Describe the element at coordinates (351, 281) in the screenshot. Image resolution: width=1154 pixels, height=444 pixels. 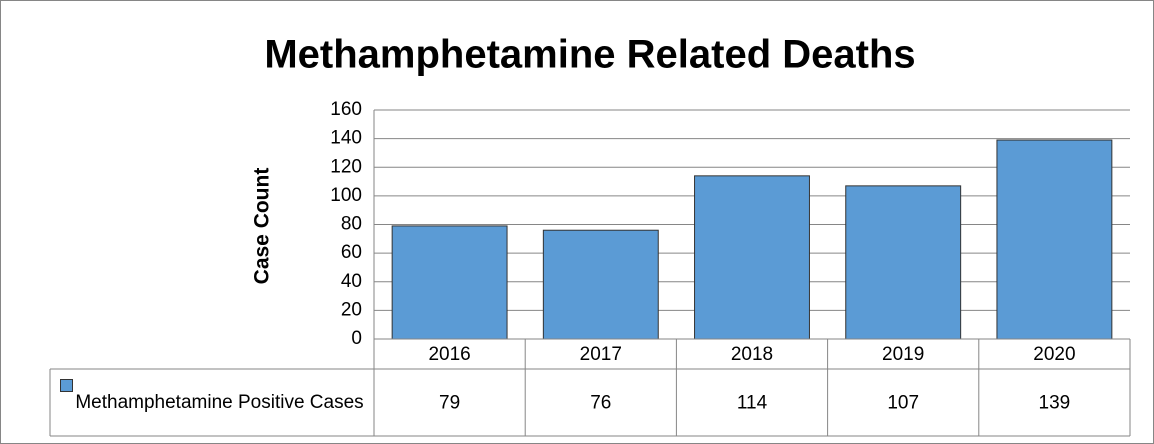
I see `y-tick-label: 40` at that location.